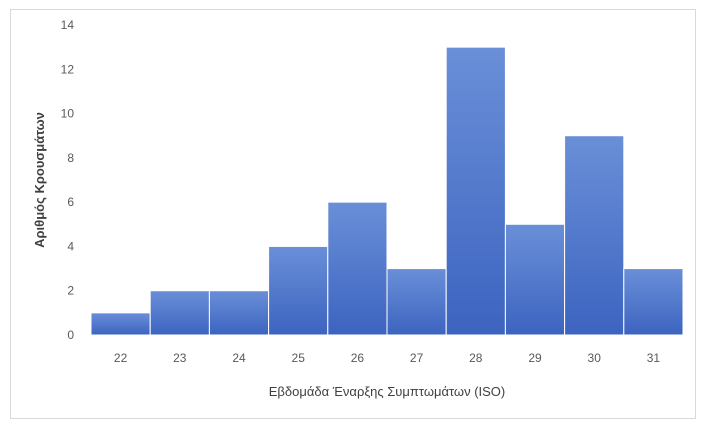  Describe the element at coordinates (180, 358) in the screenshot. I see `x-tick-label: 23` at that location.